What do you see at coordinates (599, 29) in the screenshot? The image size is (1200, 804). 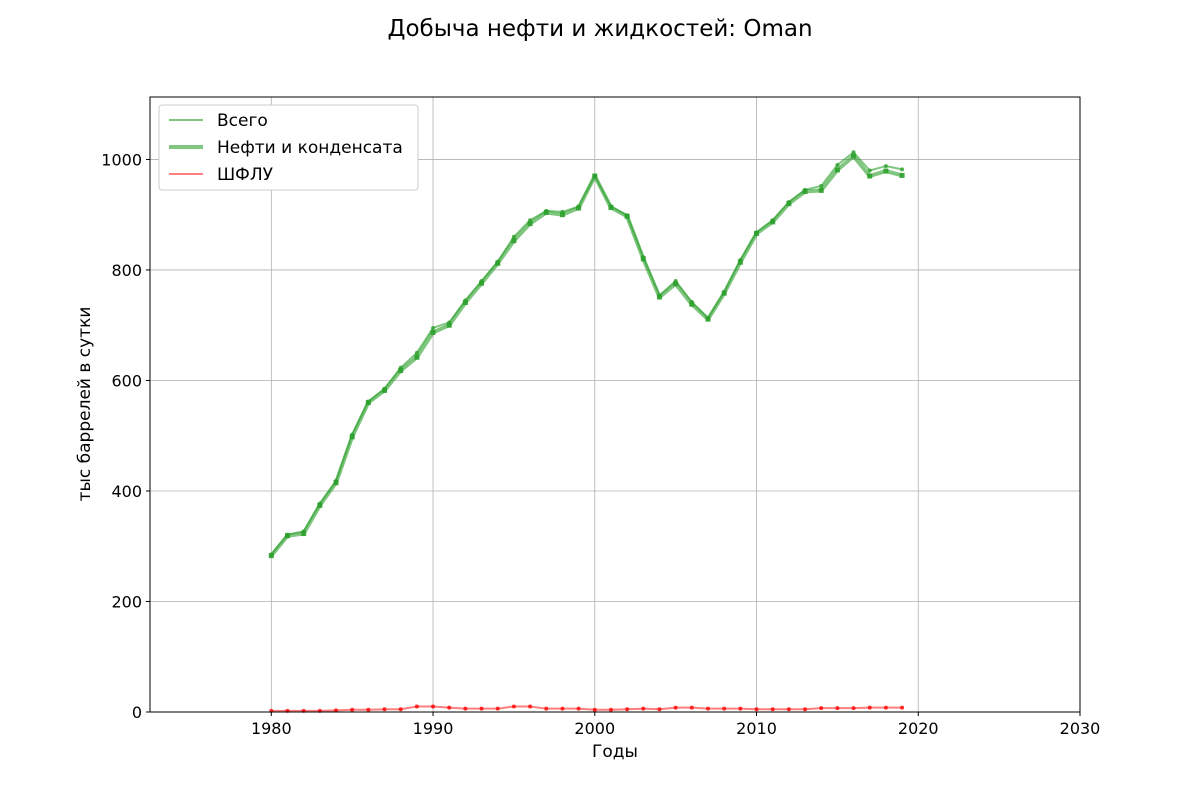 I see `chart-title: Добыча нефти и жидкостей: Oman` at bounding box center [599, 29].